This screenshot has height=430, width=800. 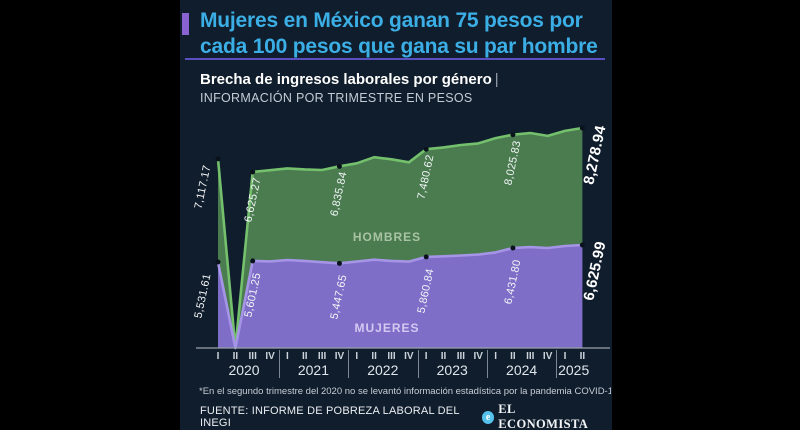 What do you see at coordinates (387, 237) in the screenshot?
I see `hombres-series-label: HOMBRES` at bounding box center [387, 237].